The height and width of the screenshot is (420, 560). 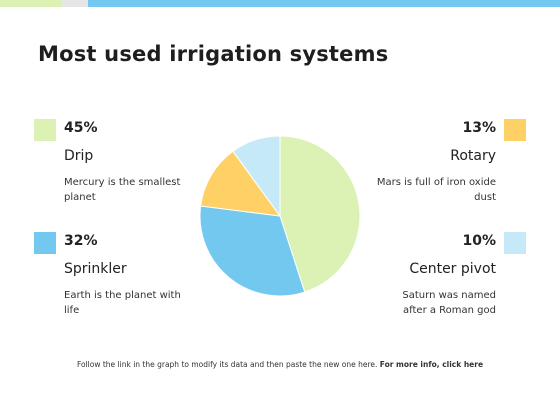 What do you see at coordinates (431, 364) in the screenshot?
I see `more-info-link: For more info, click here` at bounding box center [431, 364].